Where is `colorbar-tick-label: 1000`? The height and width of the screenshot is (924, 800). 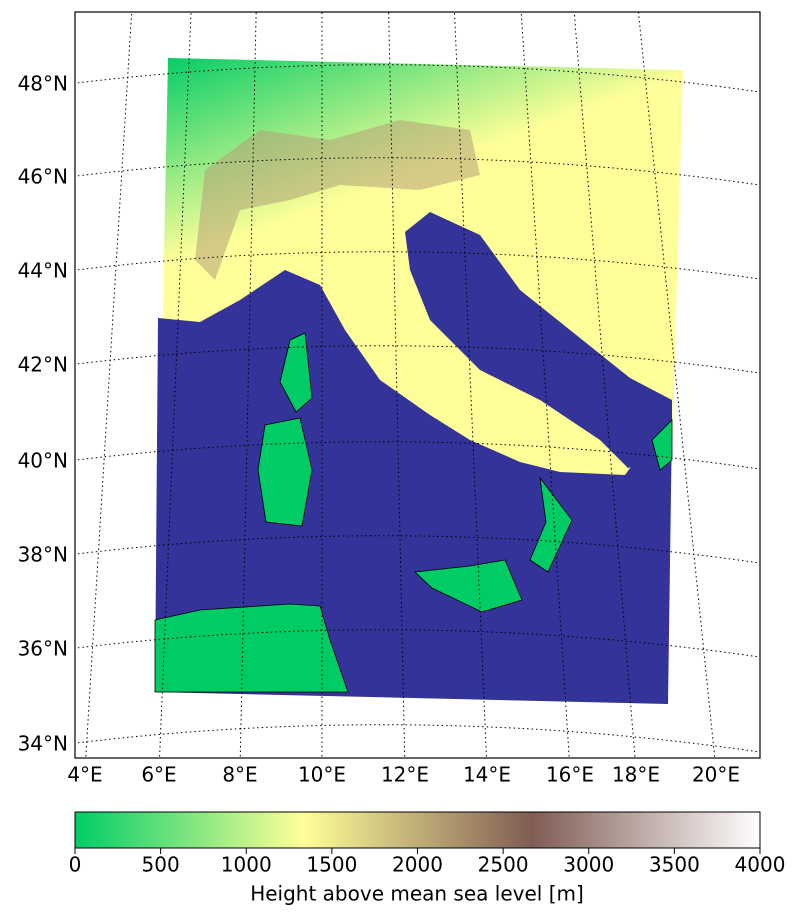 colorbar-tick-label: 1000 is located at coordinates (246, 865).